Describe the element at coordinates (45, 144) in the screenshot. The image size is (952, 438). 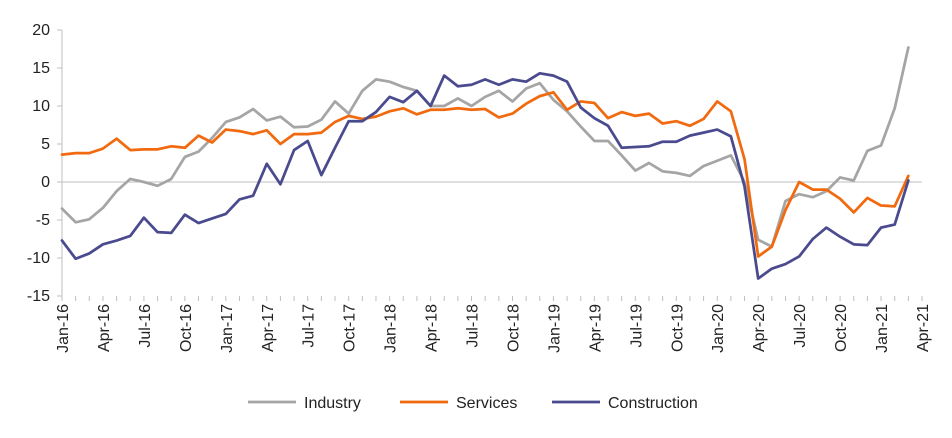
I see `y-tick-label: 5` at that location.